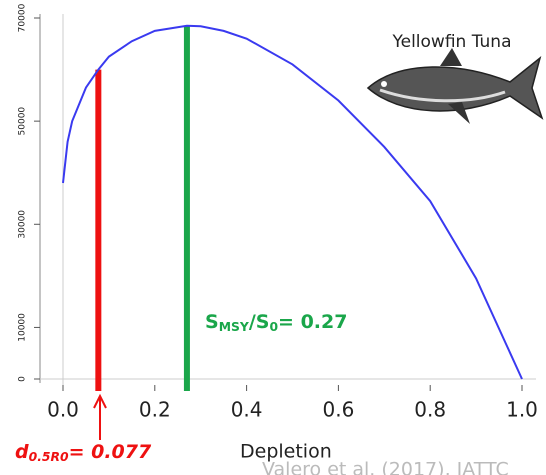 This screenshot has width=546, height=475. I want to click on marker-label: d0.5R0= 0.077, so click(83, 452).